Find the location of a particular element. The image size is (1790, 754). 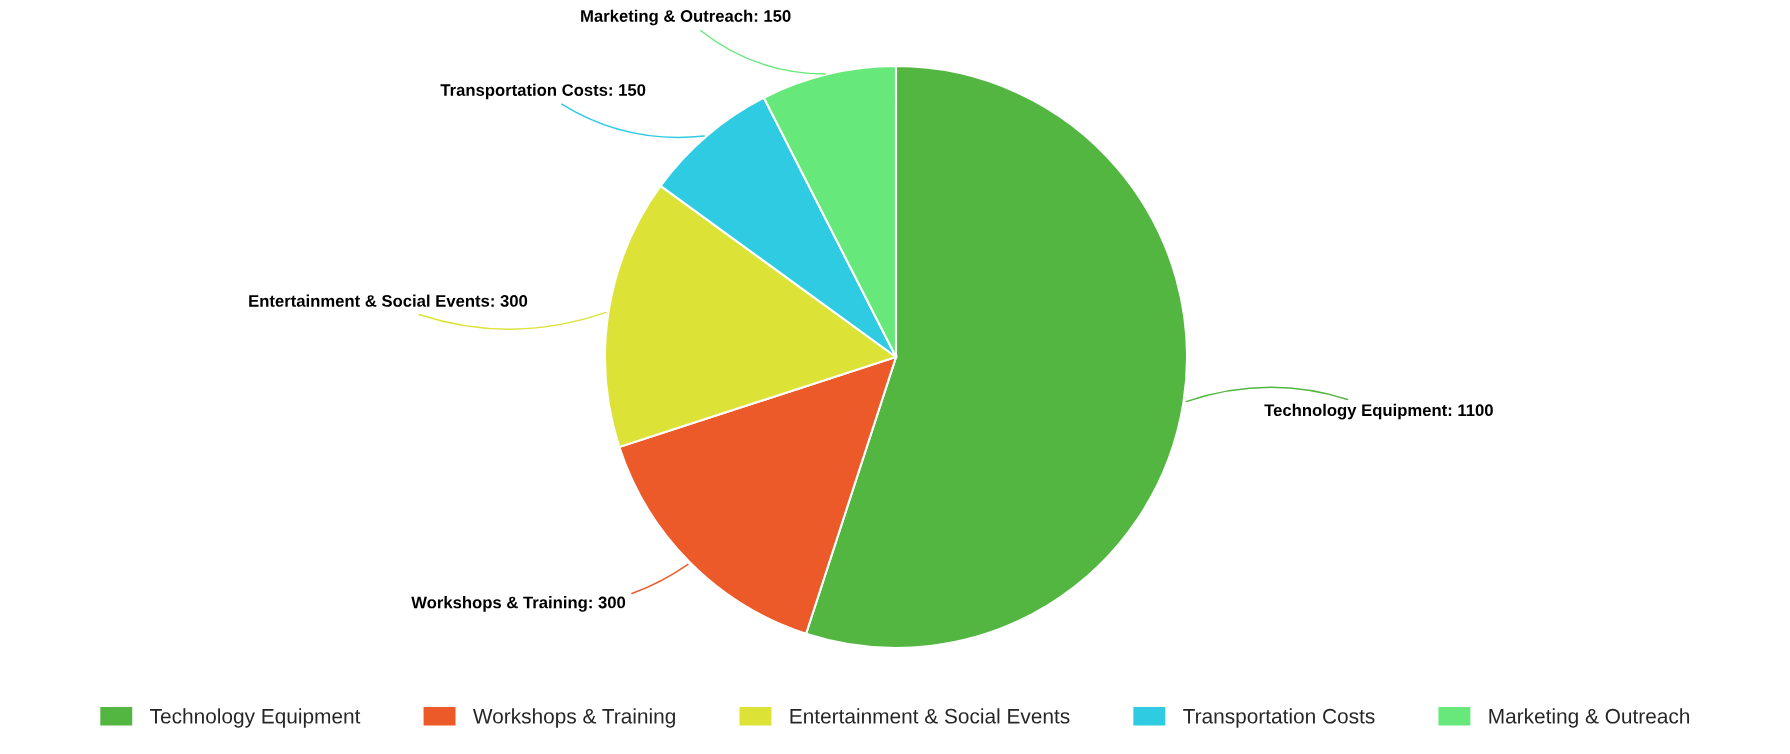

data-label: Workshops & Training: 300 is located at coordinates (518, 604).